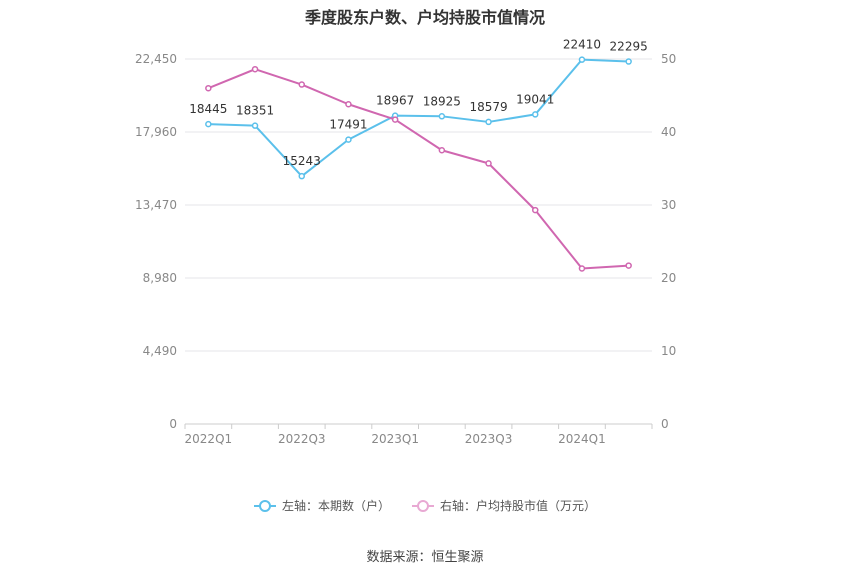 Image resolution: width=850 pixels, height=575 pixels. What do you see at coordinates (395, 101) in the screenshot?
I see `data-label: 18967` at bounding box center [395, 101].